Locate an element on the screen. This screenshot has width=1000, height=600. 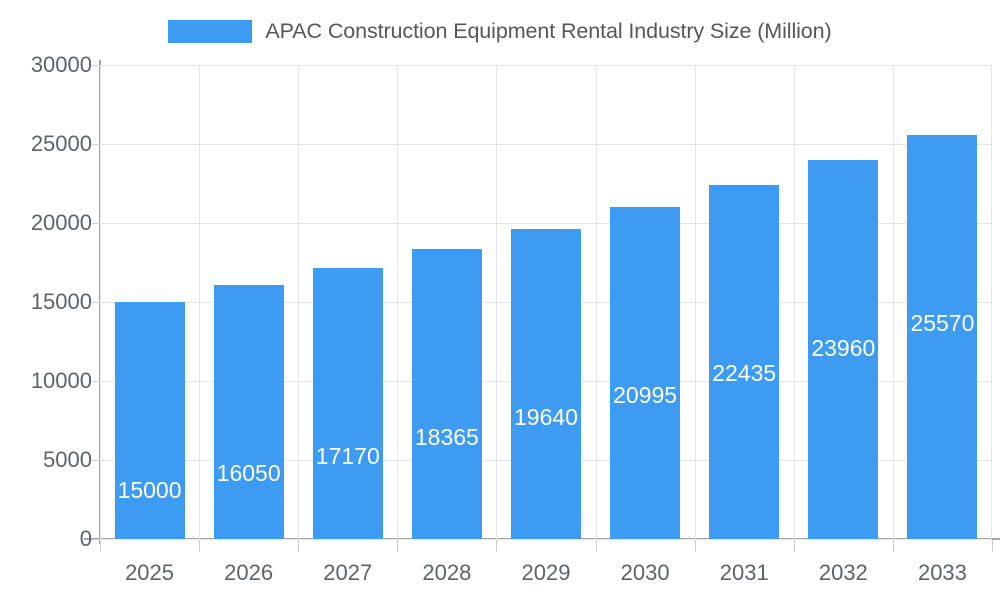
y-axis-tick-label: 5000 is located at coordinates (67, 459).